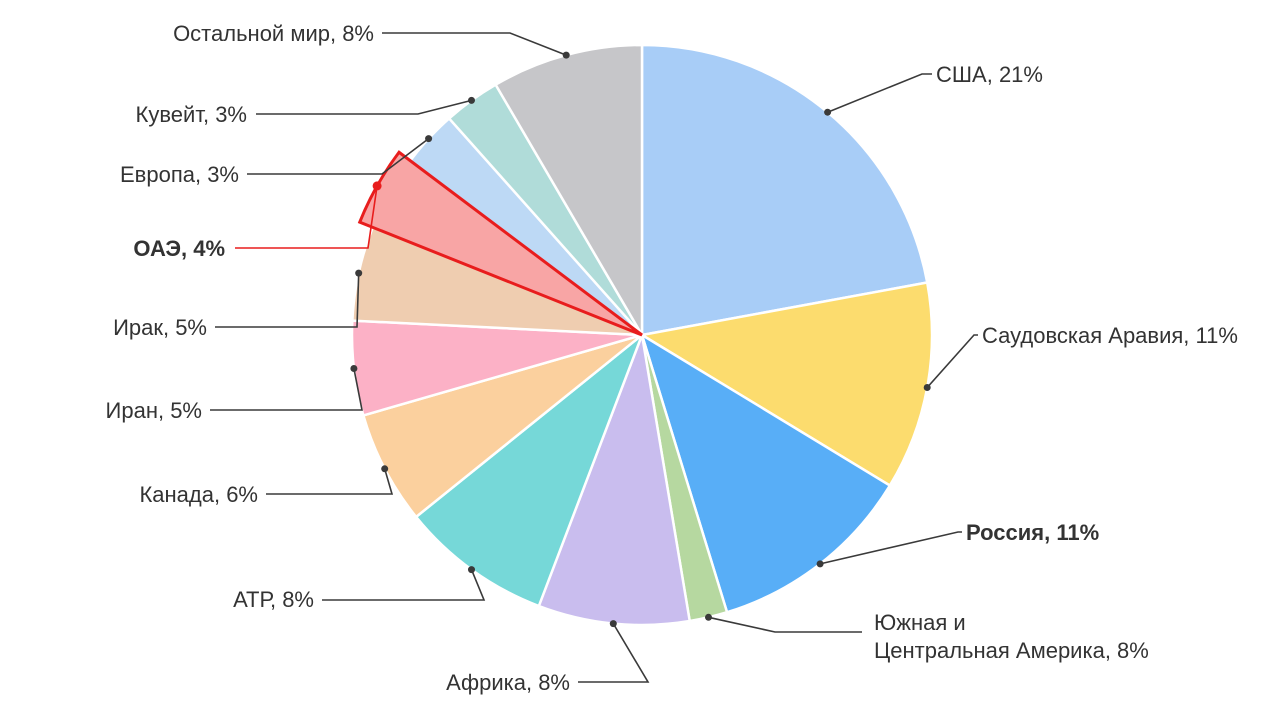 This screenshot has width=1280, height=720. Describe the element at coordinates (989, 74) in the screenshot. I see `slice-label: США, 21%` at that location.